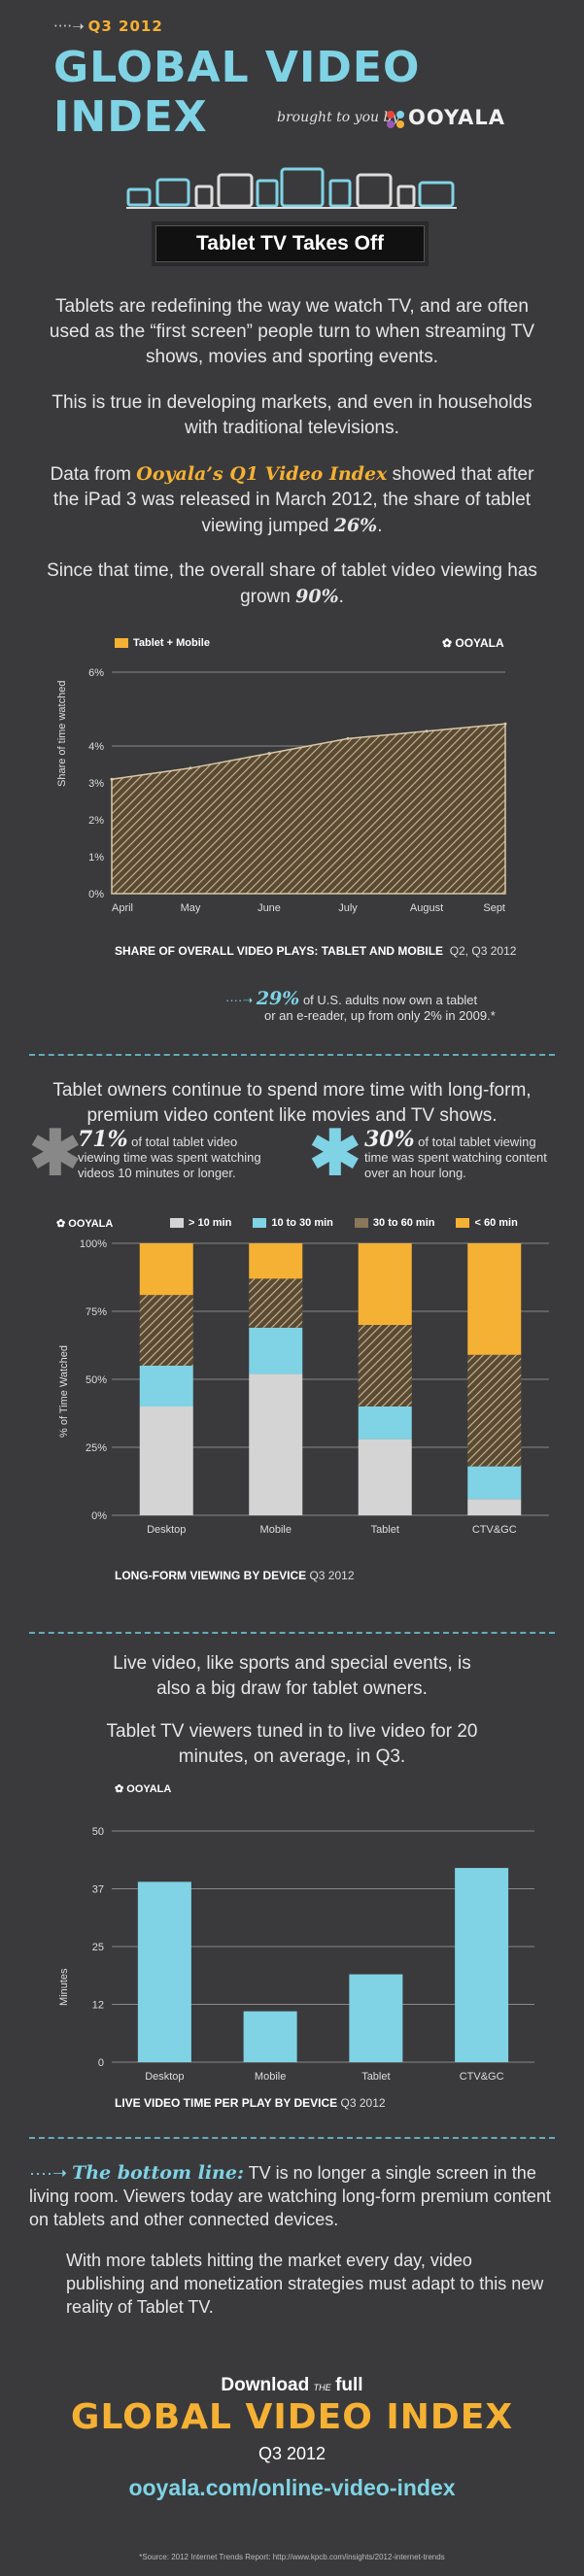 Image resolution: width=584 pixels, height=2576 pixels. Describe the element at coordinates (262, 474) in the screenshot. I see `source-highlight: Ooyala’s Q1 Video Index` at that location.